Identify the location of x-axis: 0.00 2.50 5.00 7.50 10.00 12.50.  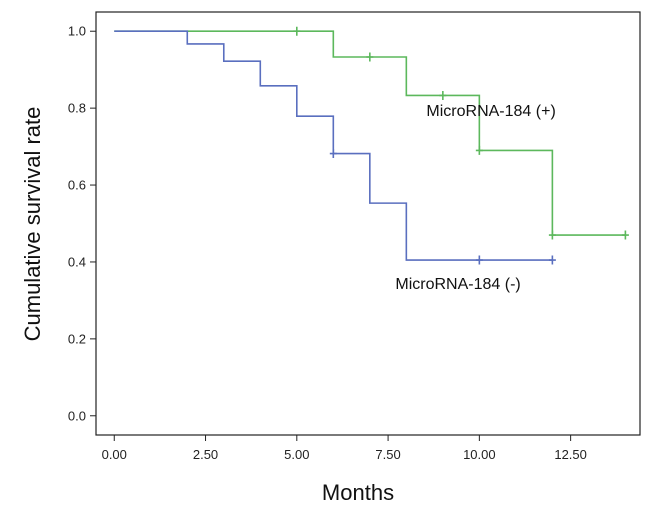
(344, 448).